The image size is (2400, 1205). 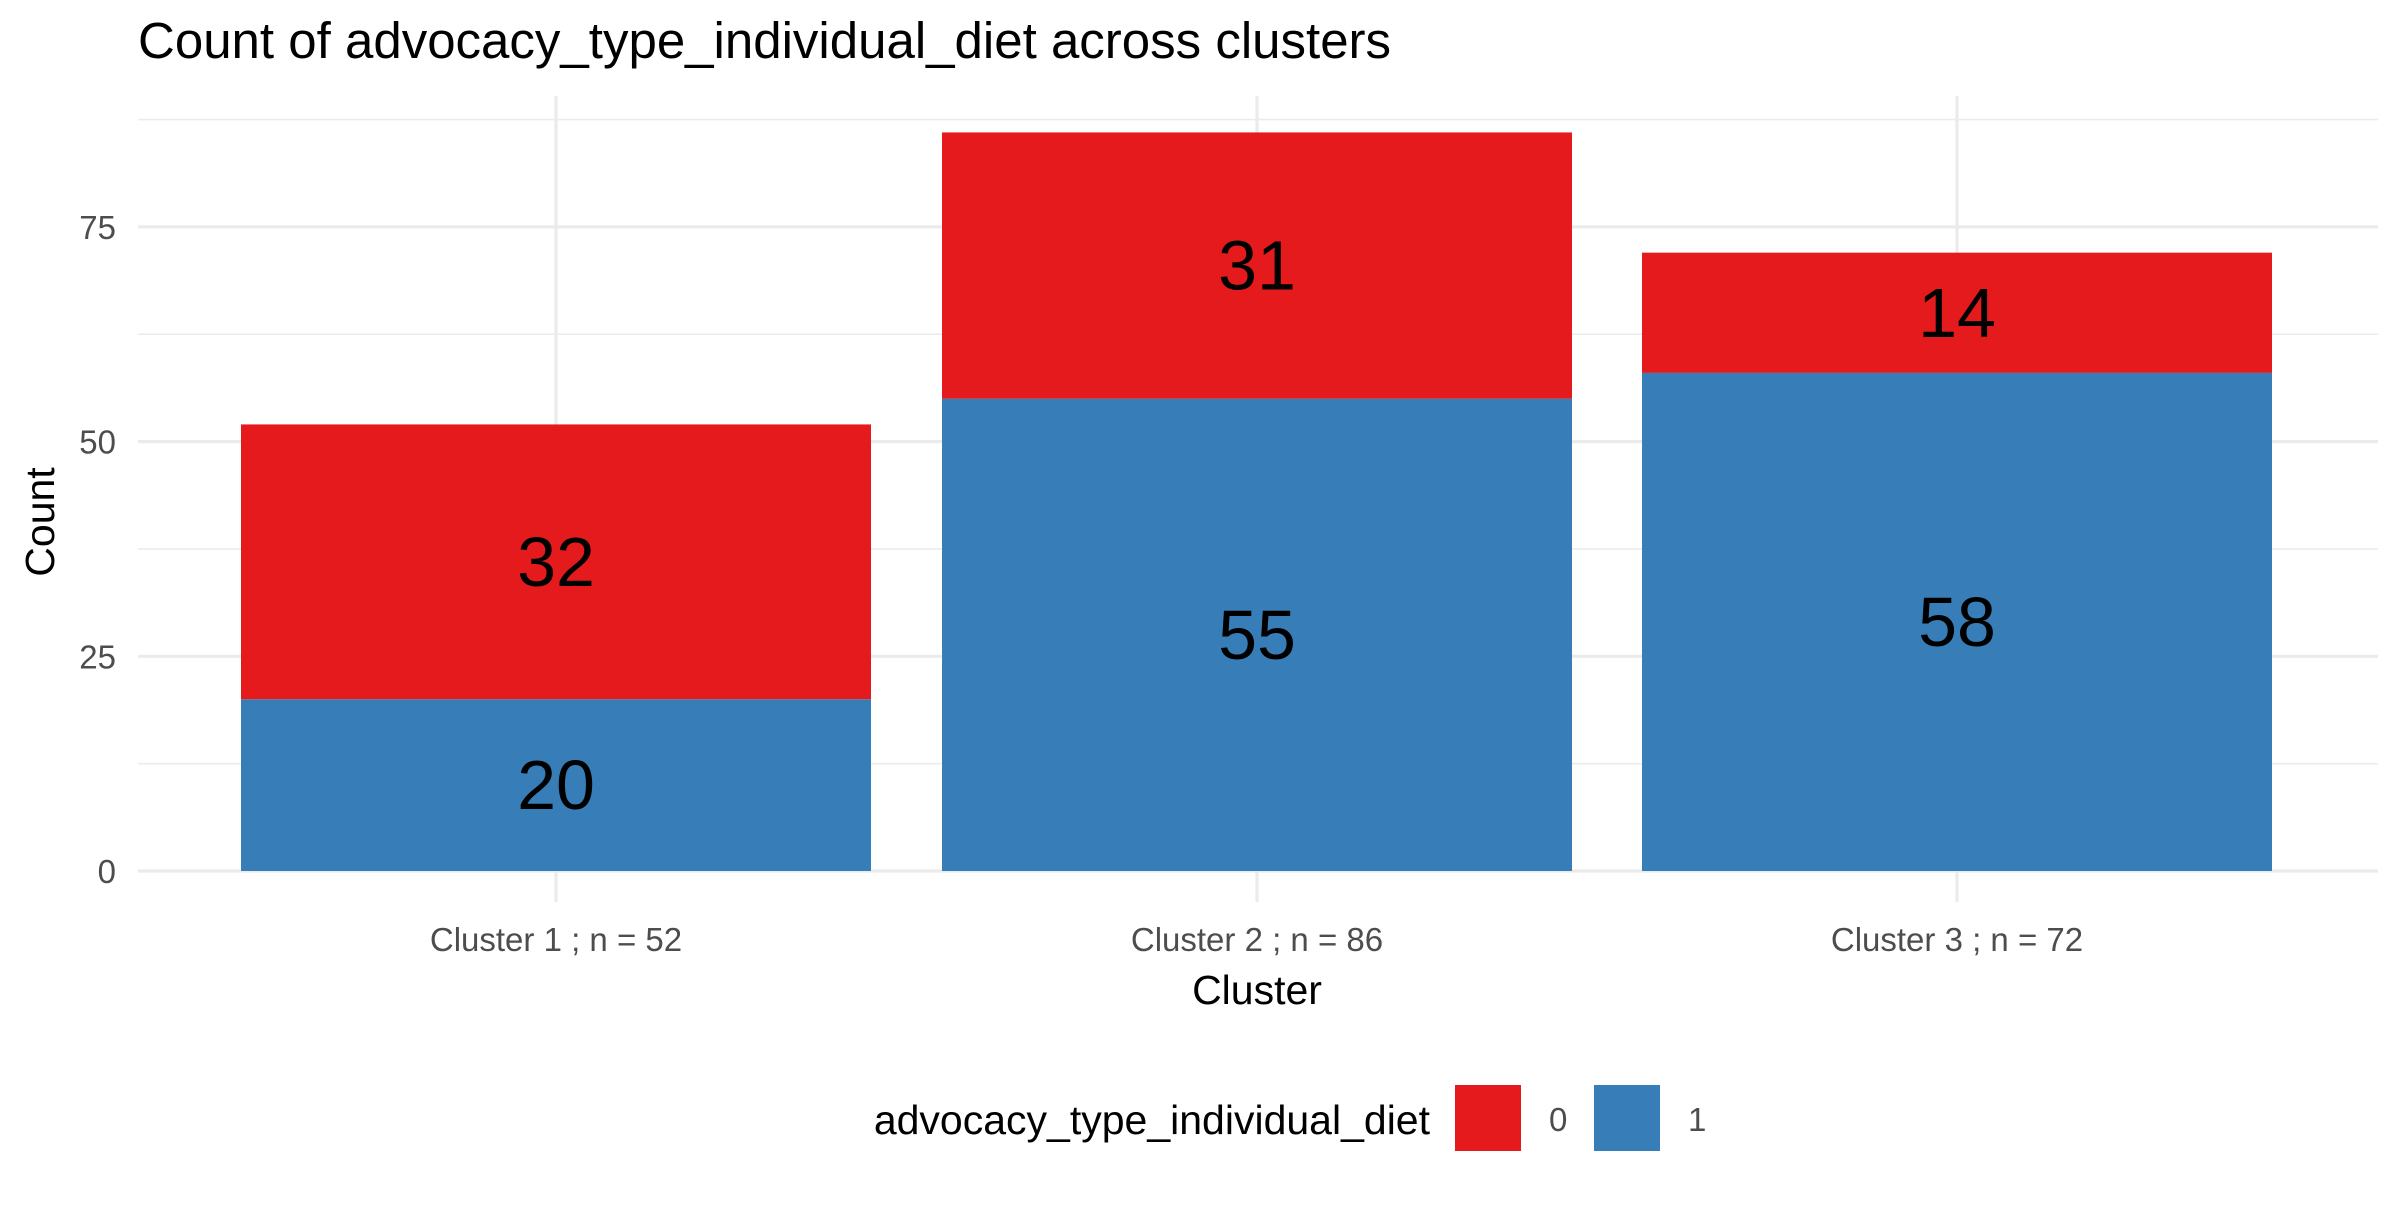 I want to click on y-axis-title: Count, so click(x=40, y=522).